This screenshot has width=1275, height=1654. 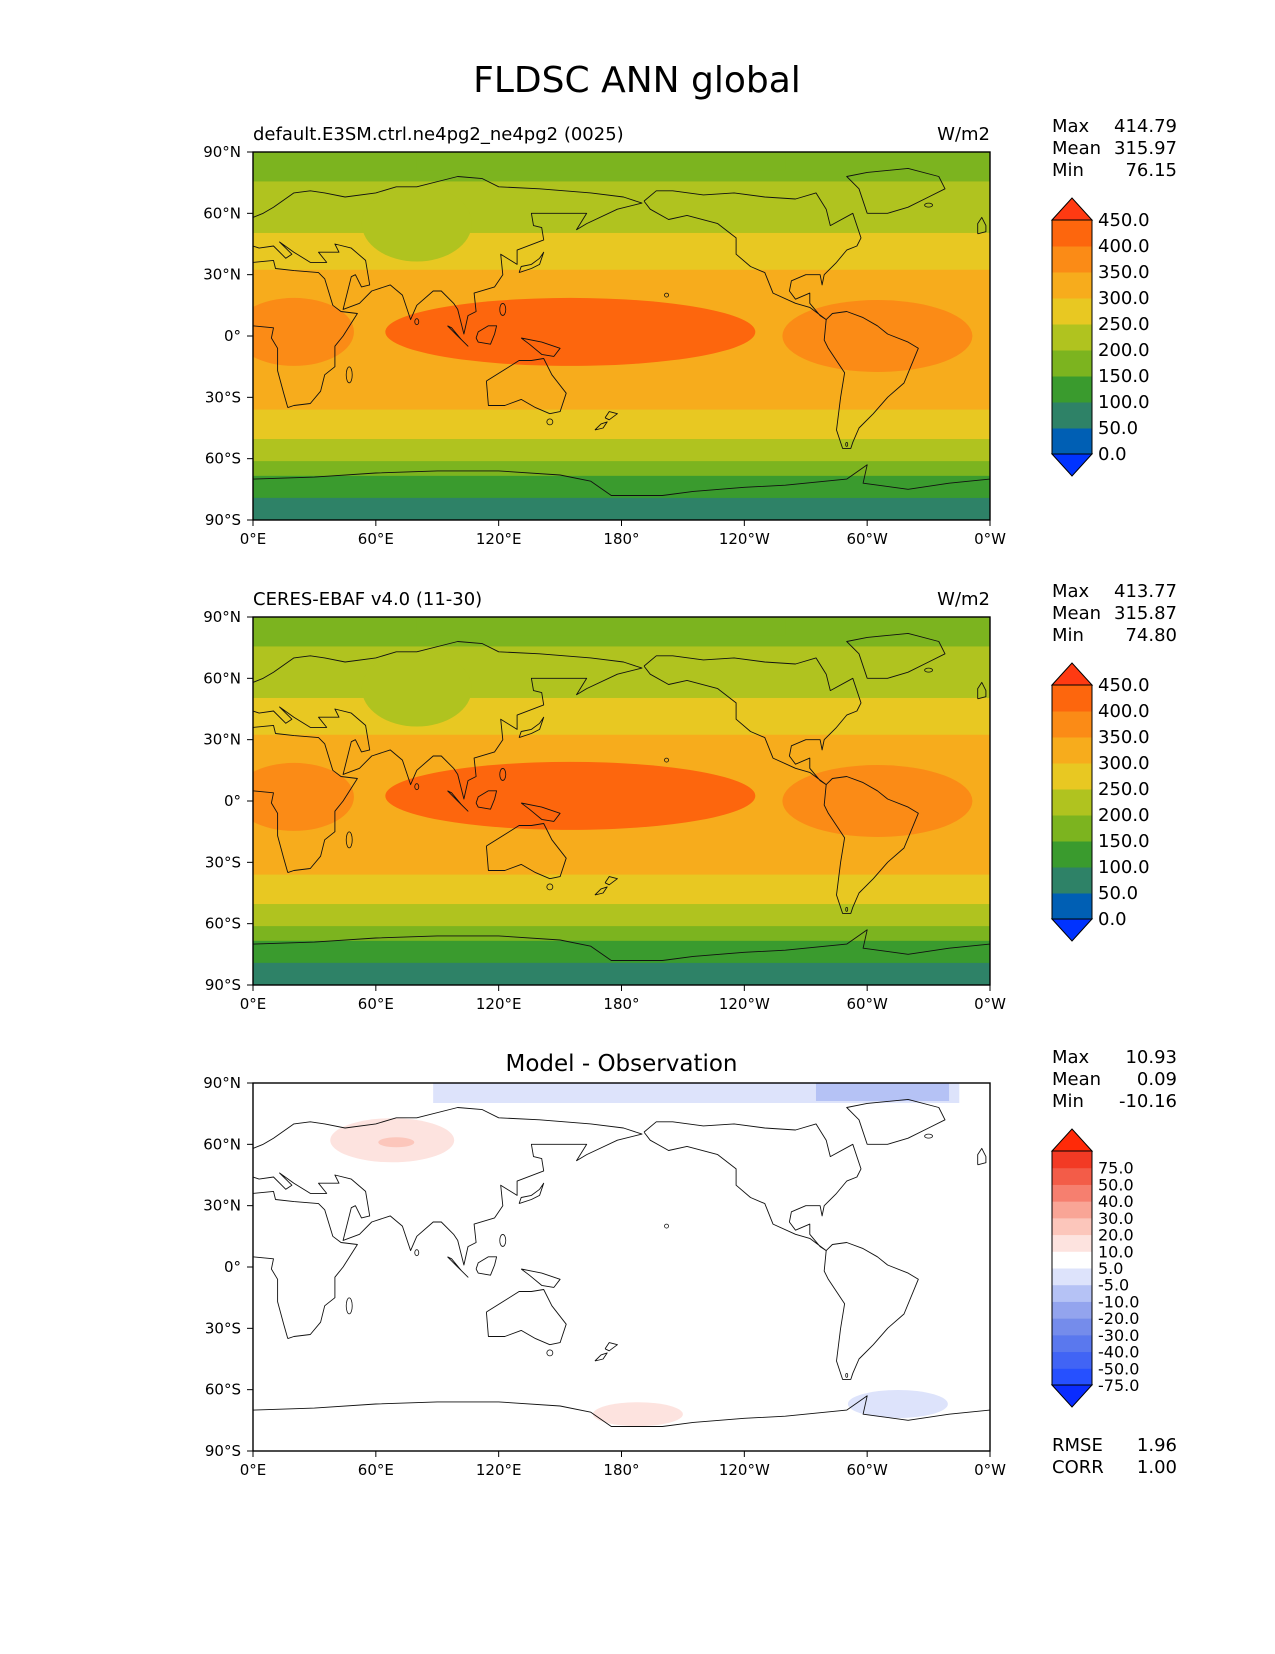 I want to click on colorbar-tick-label: 350.0, so click(x=1124, y=272).